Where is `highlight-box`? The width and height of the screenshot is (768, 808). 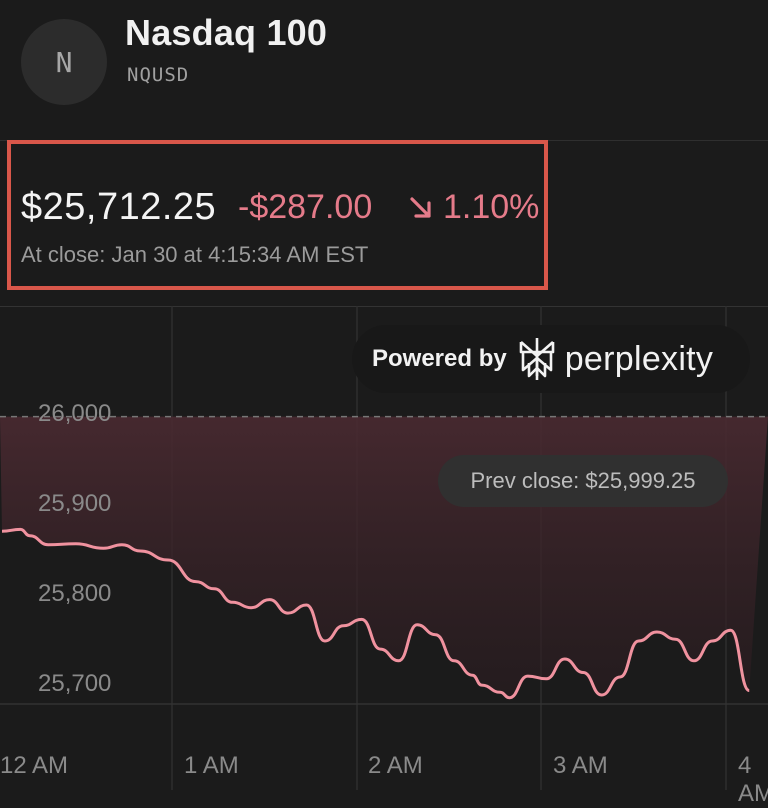 highlight-box is located at coordinates (277, 215).